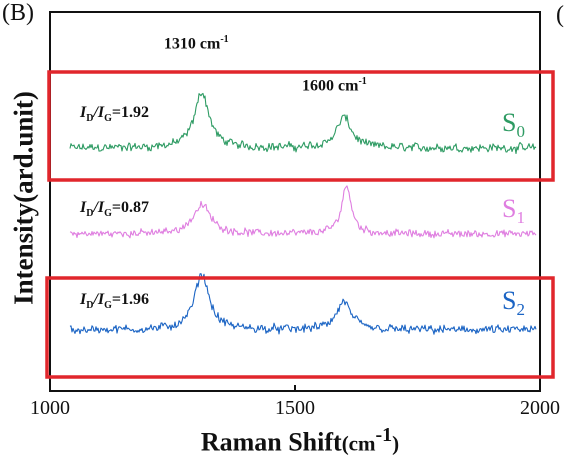 The width and height of the screenshot is (574, 466). Describe the element at coordinates (560, 15) in the screenshot. I see `adjacent-panel-label-fragment: (` at that location.